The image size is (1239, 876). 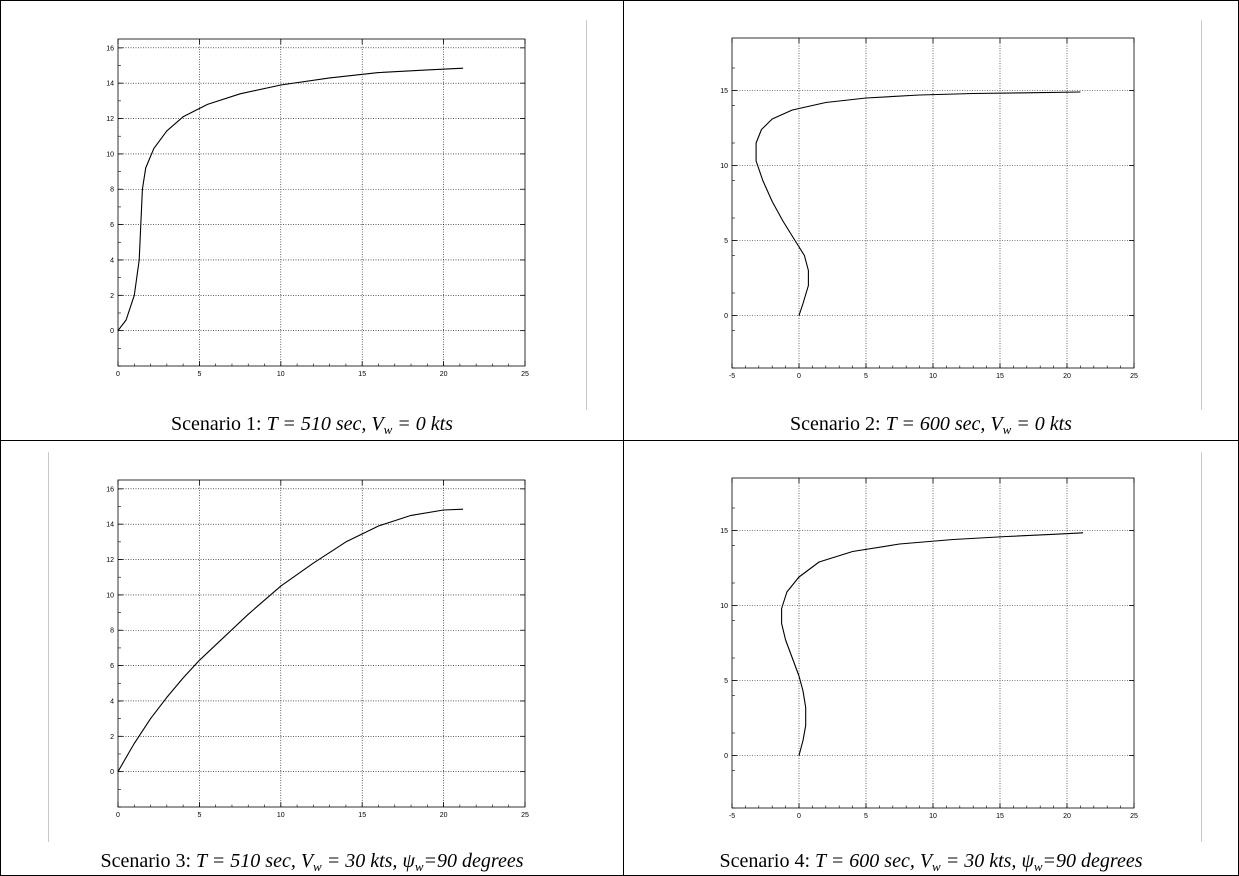 I want to click on table-border-left, so click(x=0, y=438).